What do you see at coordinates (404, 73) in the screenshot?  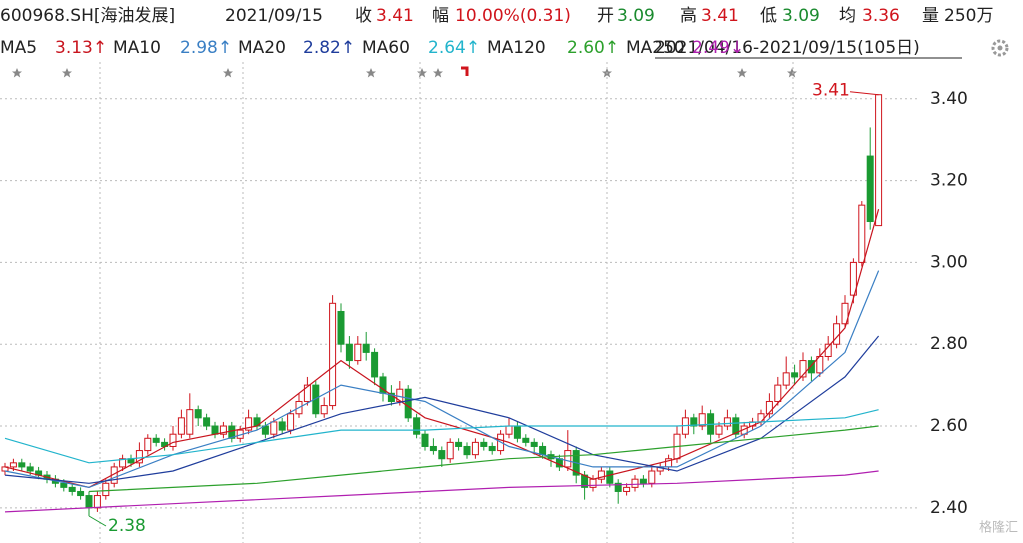 I see `stars` at bounding box center [404, 73].